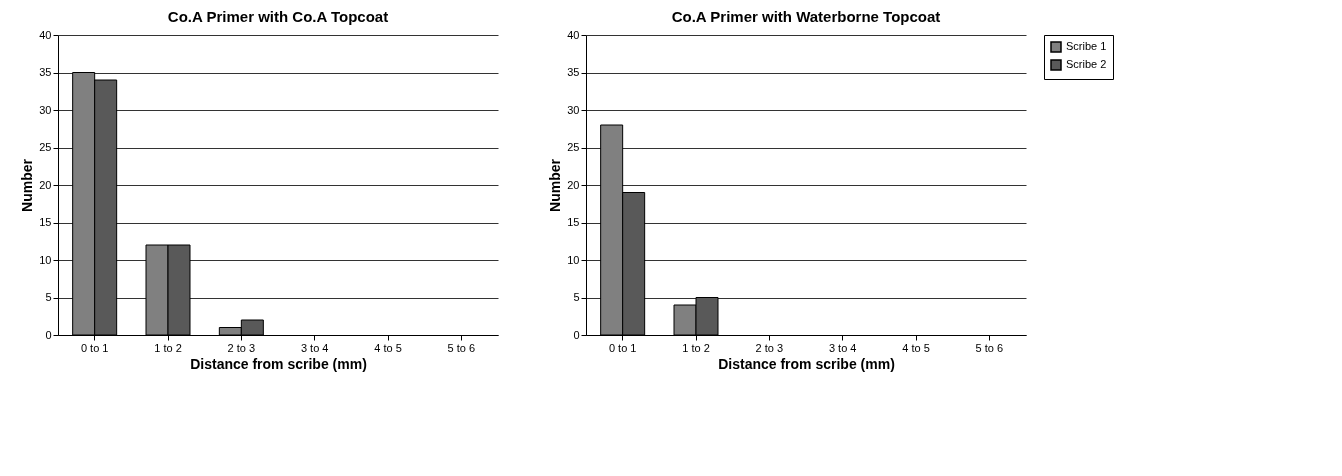  I want to click on legend-label: Scribe 2, so click(1086, 64).